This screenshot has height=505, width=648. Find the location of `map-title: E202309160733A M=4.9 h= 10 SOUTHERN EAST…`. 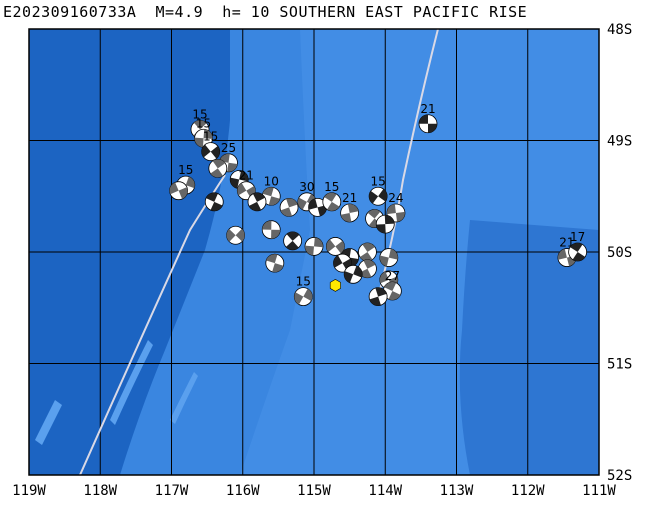

map-title: E202309160733A M=4.9 h= 10 SOUTHERN EAST… is located at coordinates (265, 12).